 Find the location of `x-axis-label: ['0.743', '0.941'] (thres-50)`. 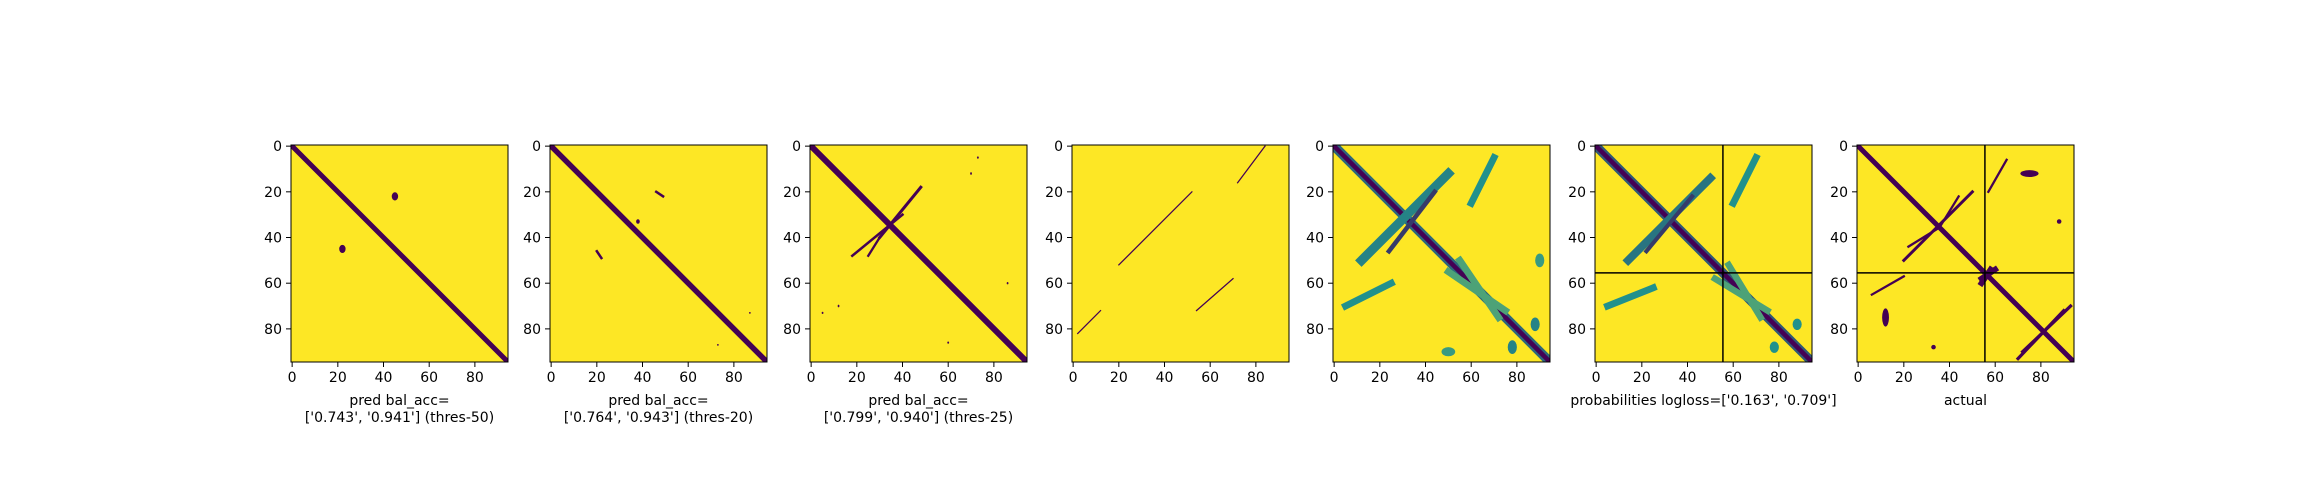

x-axis-label: ['0.743', '0.941'] (thres-50) is located at coordinates (399, 418).